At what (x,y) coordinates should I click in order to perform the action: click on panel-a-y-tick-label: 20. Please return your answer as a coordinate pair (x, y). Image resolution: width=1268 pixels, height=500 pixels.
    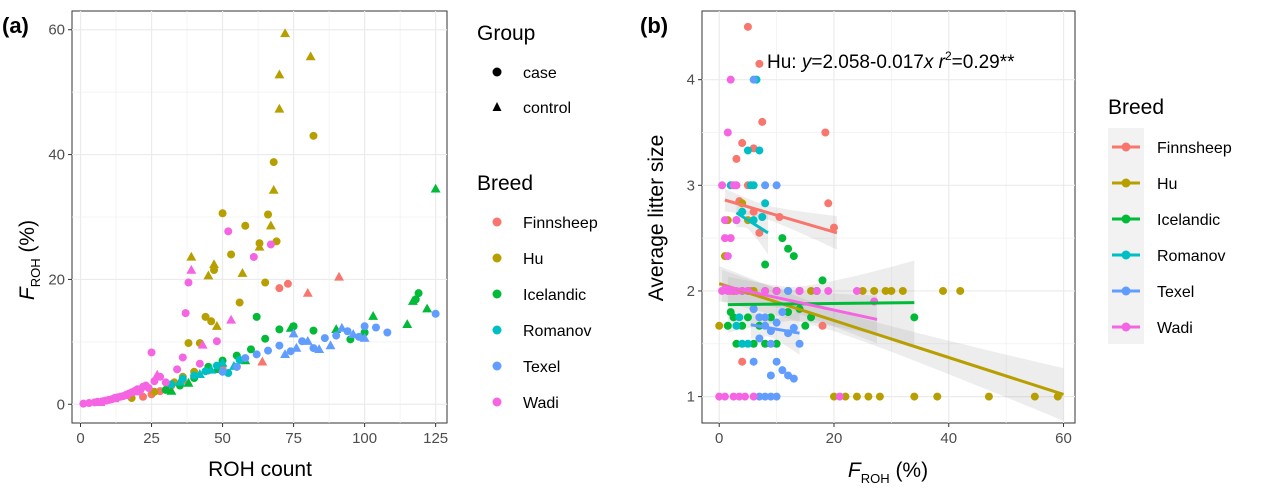
    Looking at the image, I should click on (56, 279).